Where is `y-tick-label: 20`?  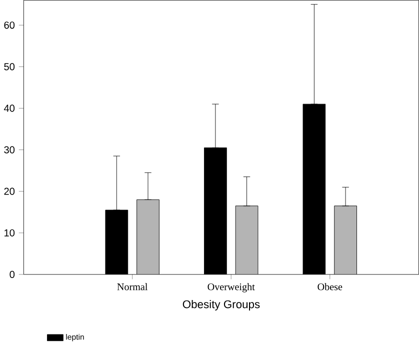 y-tick-label: 20 is located at coordinates (9, 192).